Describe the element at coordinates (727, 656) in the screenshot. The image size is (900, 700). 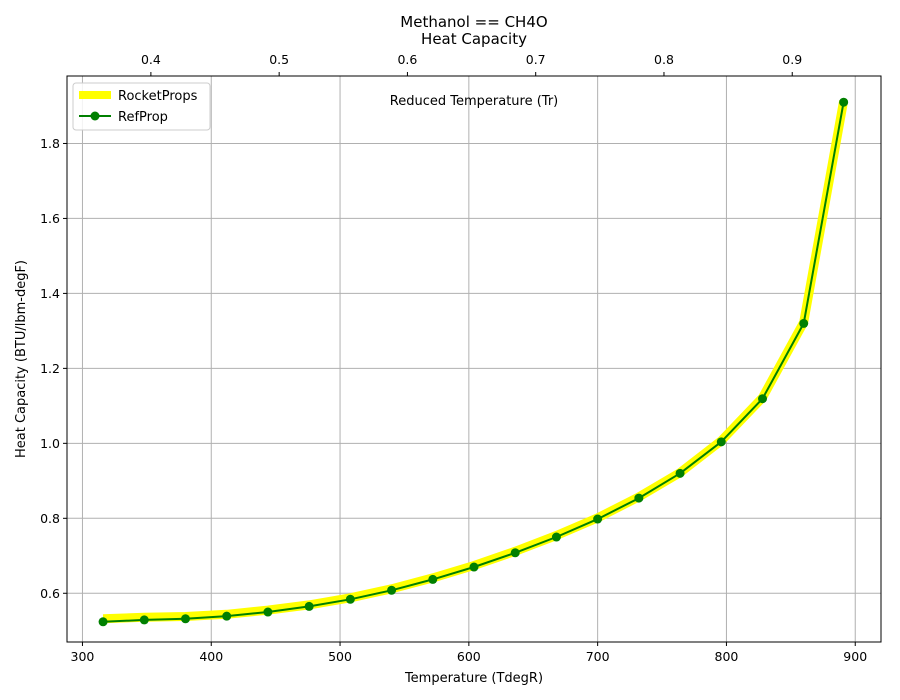
I see `x-tick-label: 800` at that location.